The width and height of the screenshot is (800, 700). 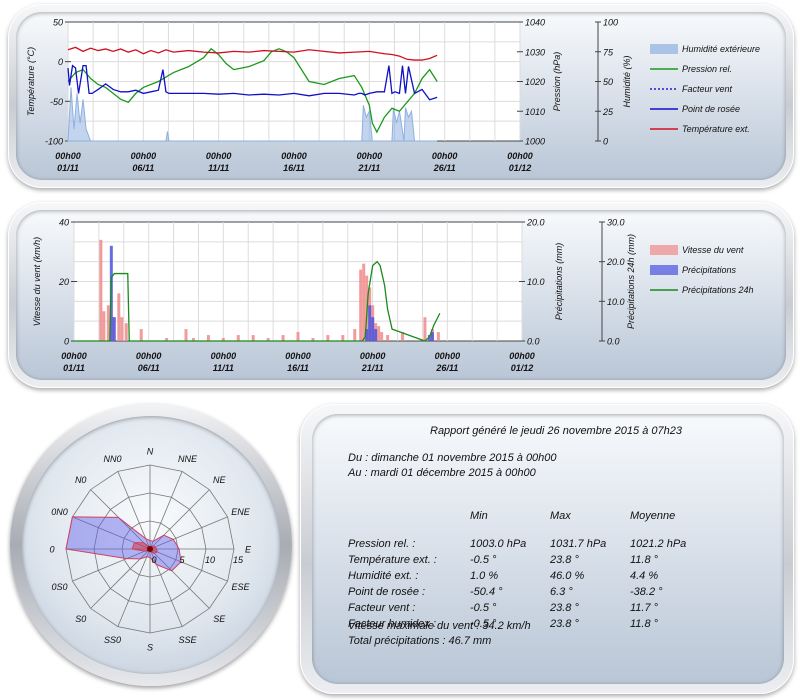 What do you see at coordinates (58, 23) in the screenshot?
I see `axis-tick-label: 50` at bounding box center [58, 23].